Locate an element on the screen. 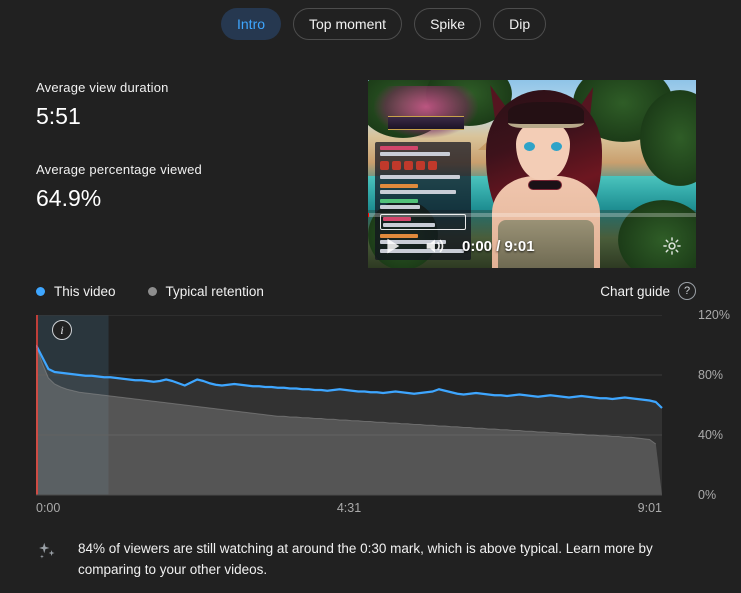  legend-typical-retention: Typical retention is located at coordinates (205, 291).